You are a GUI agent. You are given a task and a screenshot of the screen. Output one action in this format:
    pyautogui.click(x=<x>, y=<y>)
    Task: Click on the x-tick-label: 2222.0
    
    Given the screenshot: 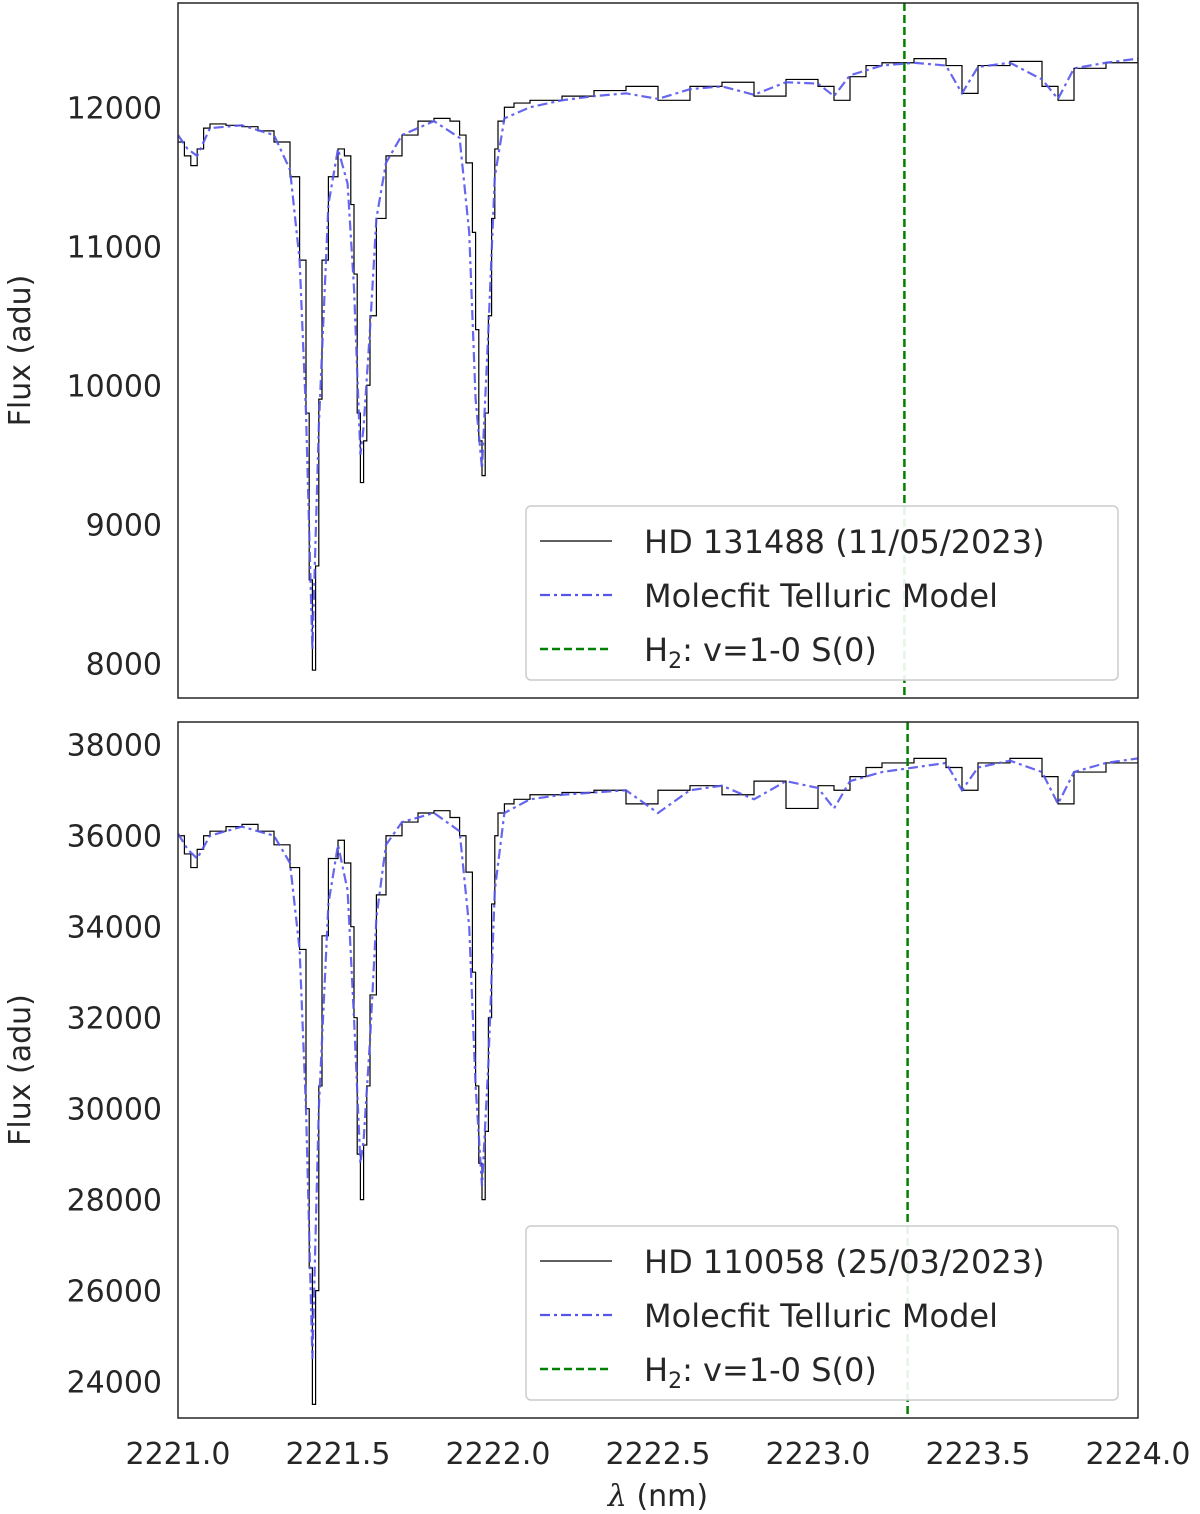 What is the action you would take?
    pyautogui.click(x=498, y=1454)
    